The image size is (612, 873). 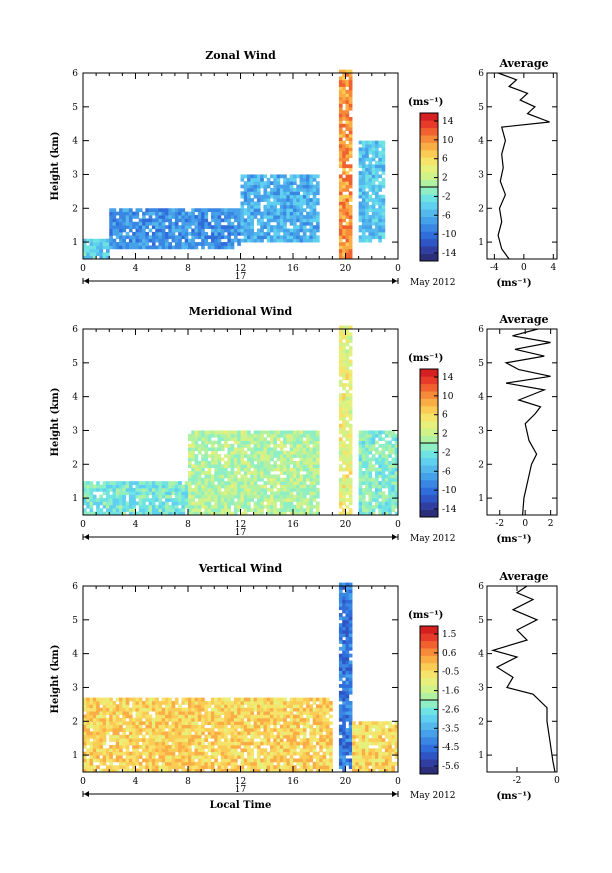 What do you see at coordinates (75, 364) in the screenshot?
I see `y-tick-label: 5` at bounding box center [75, 364].